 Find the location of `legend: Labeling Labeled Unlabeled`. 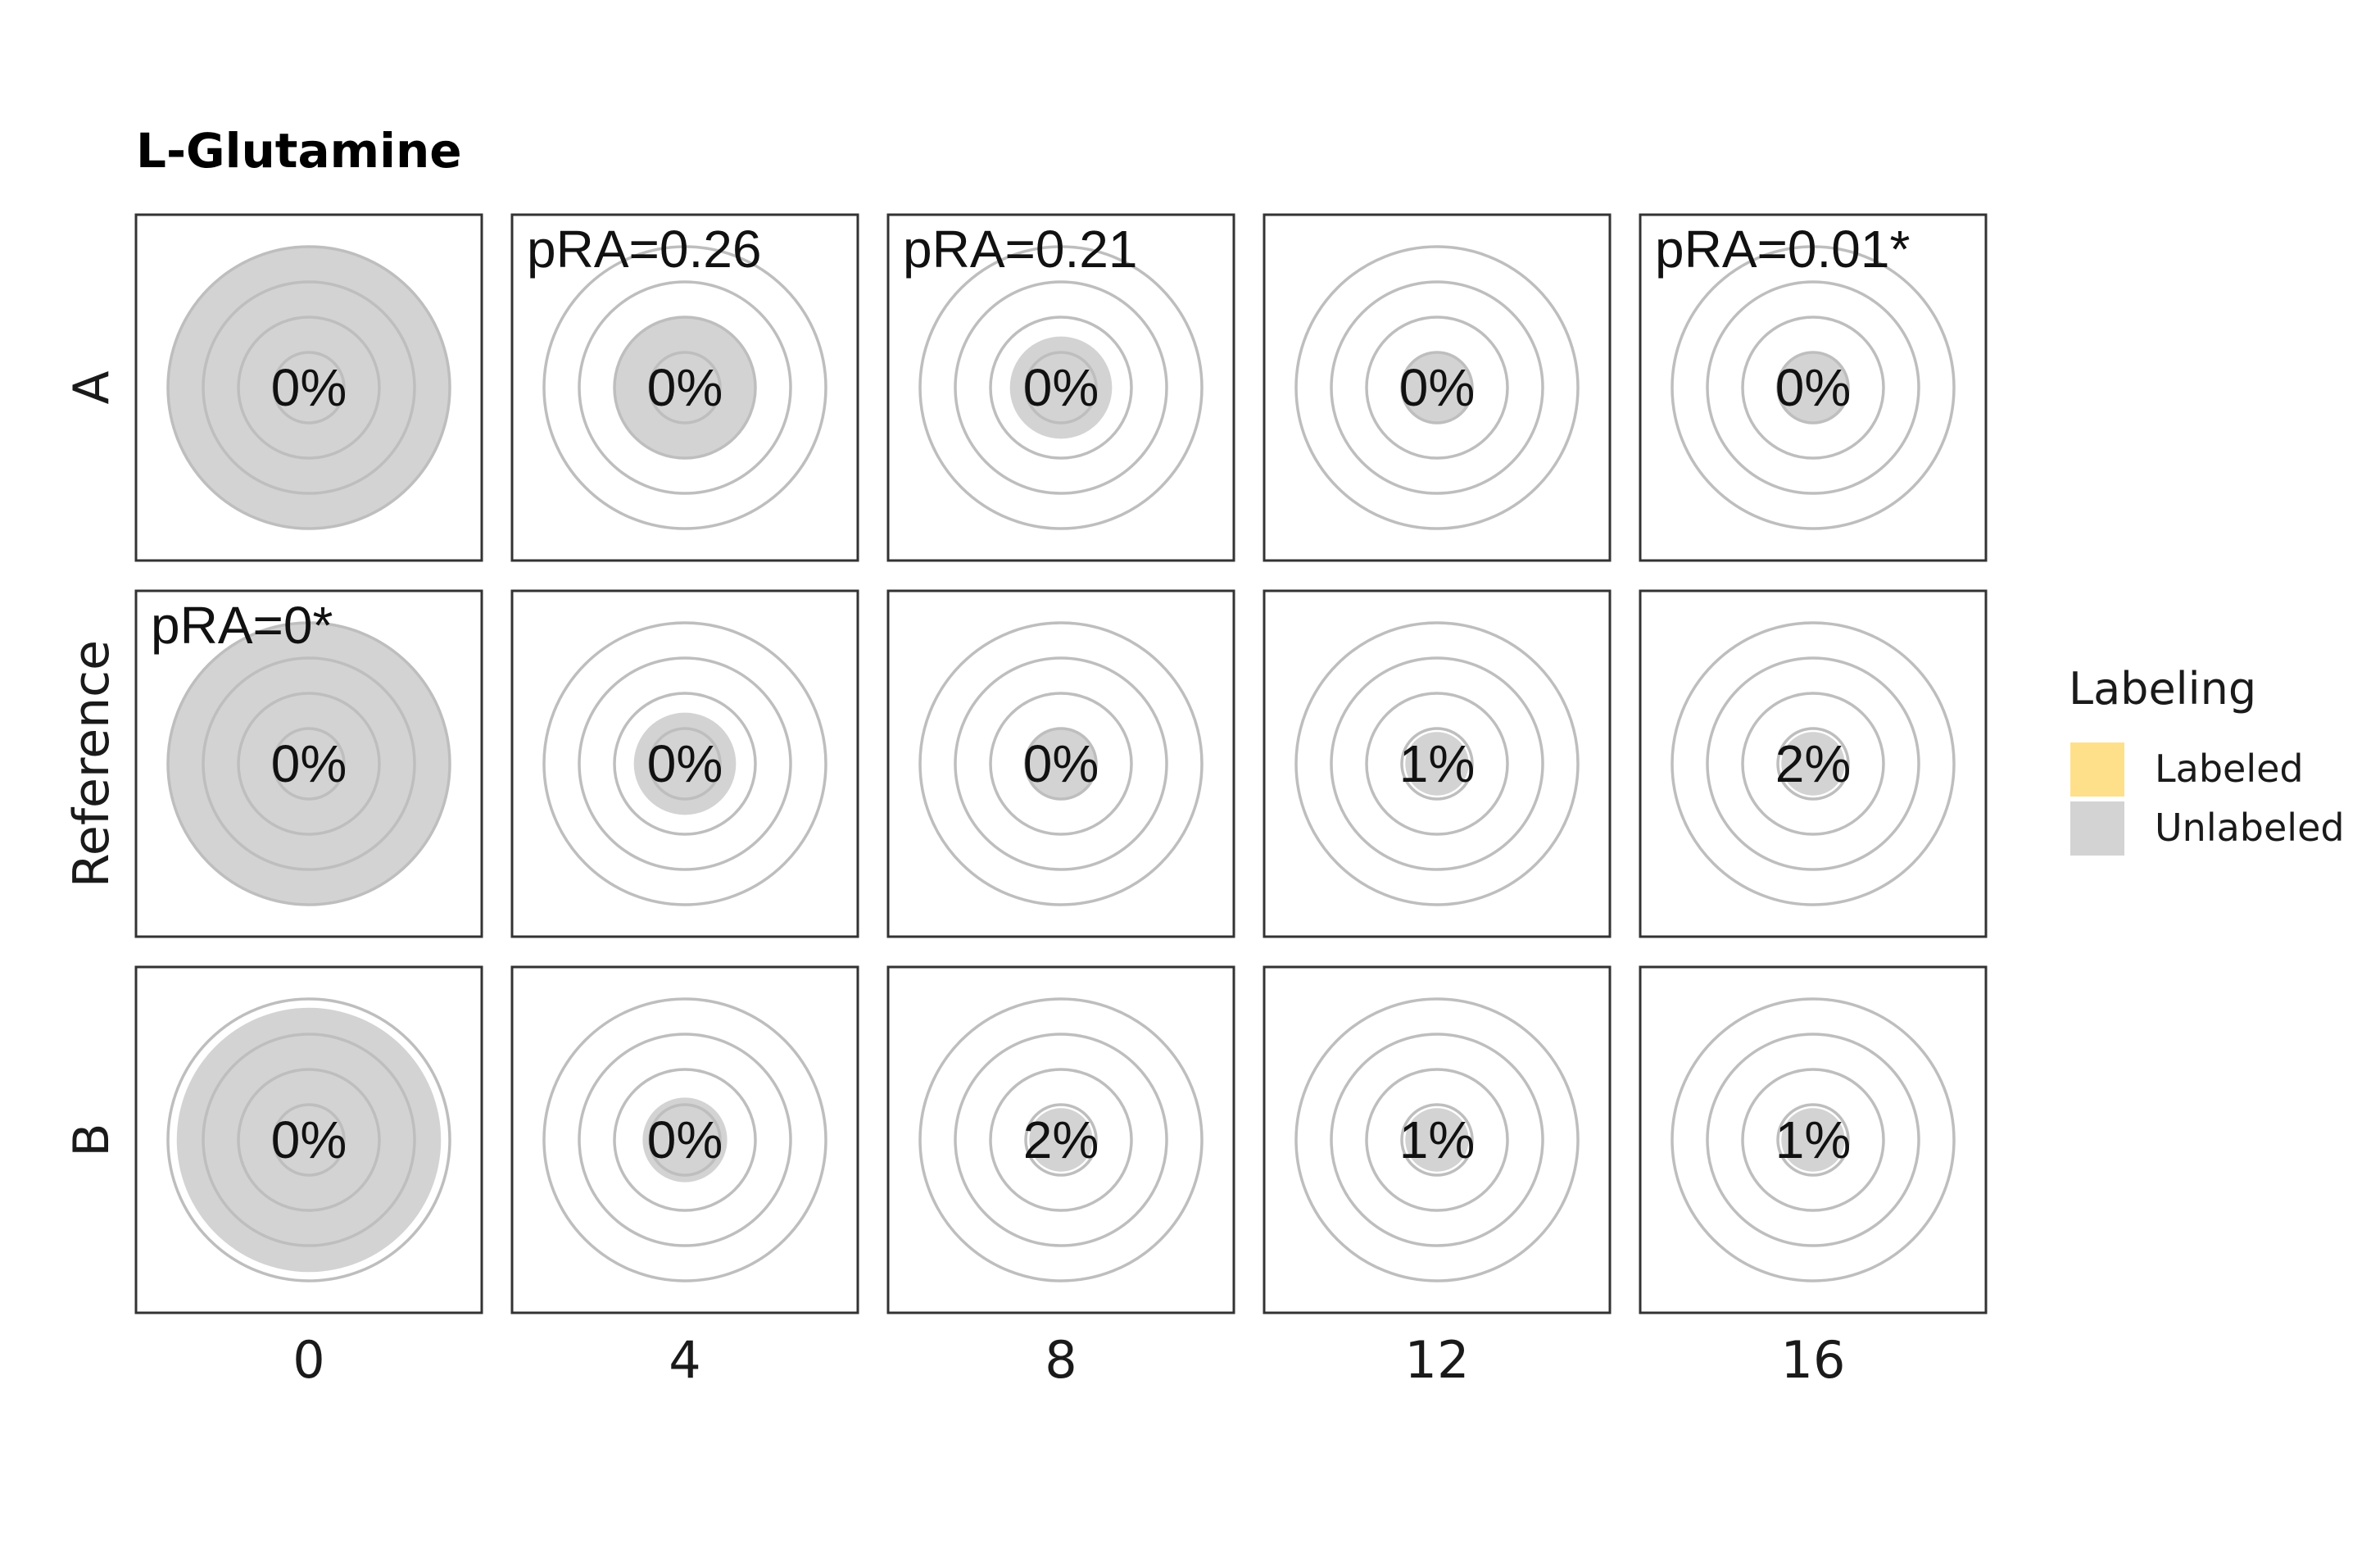

legend: Labeling Labeled Unlabeled is located at coordinates (2207, 759).